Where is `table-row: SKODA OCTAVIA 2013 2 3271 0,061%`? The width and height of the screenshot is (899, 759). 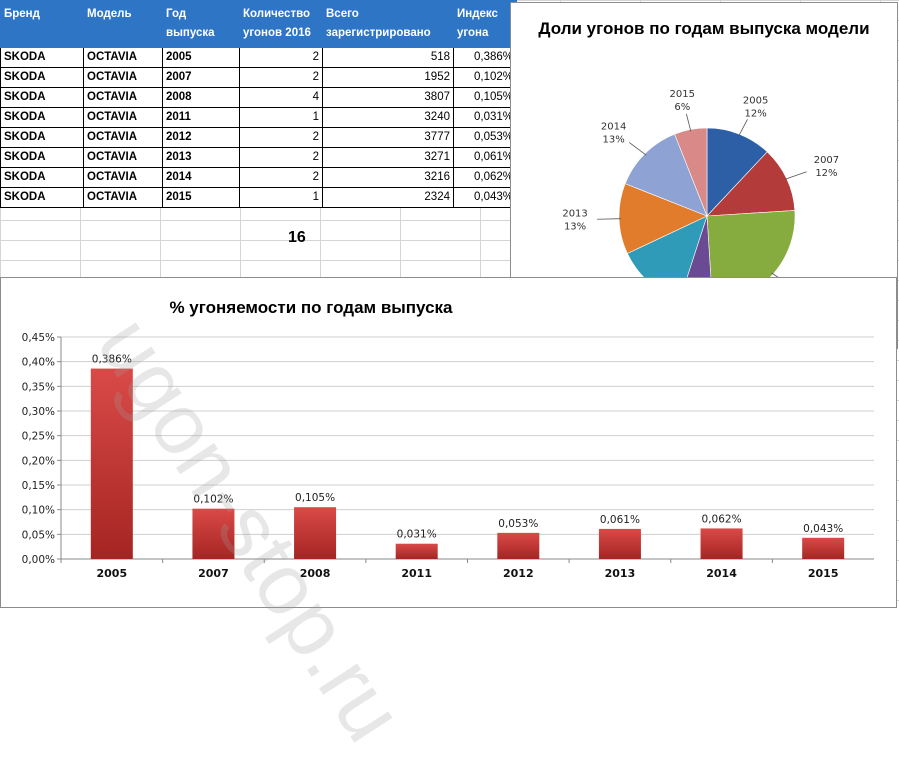
table-row: SKODA OCTAVIA 2013 2 3271 0,061% is located at coordinates (258, 157).